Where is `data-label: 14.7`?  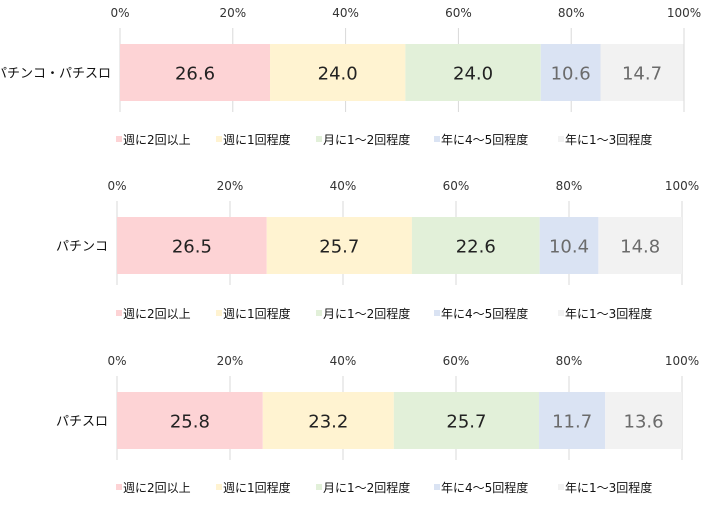
data-label: 14.7 is located at coordinates (642, 74).